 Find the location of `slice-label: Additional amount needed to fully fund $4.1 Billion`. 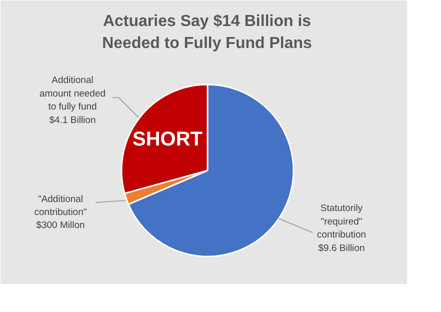

slice-label: Additional amount needed to fully fund $4.1 Billion is located at coordinates (72, 100).